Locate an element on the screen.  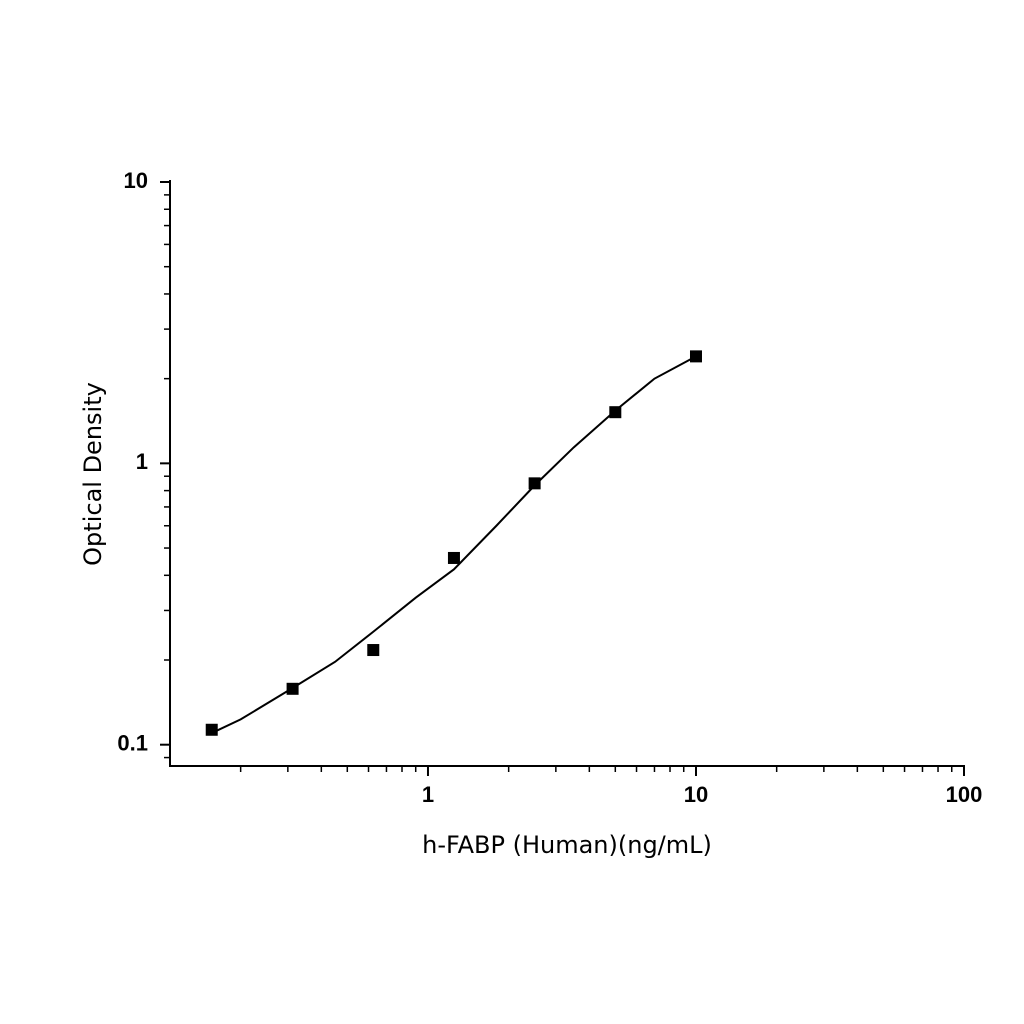
x-tick-label: 10 is located at coordinates (696, 794).